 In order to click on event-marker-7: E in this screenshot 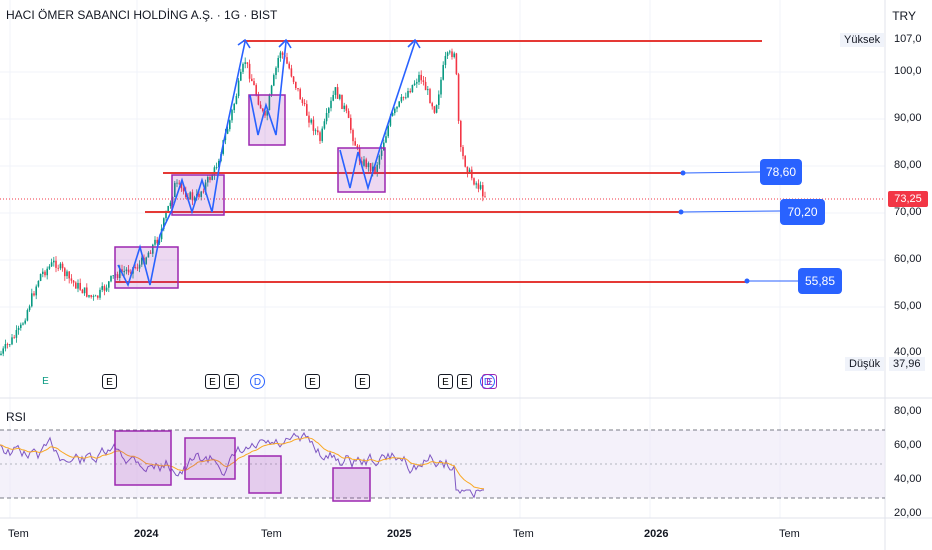, I will do `click(445, 381)`.